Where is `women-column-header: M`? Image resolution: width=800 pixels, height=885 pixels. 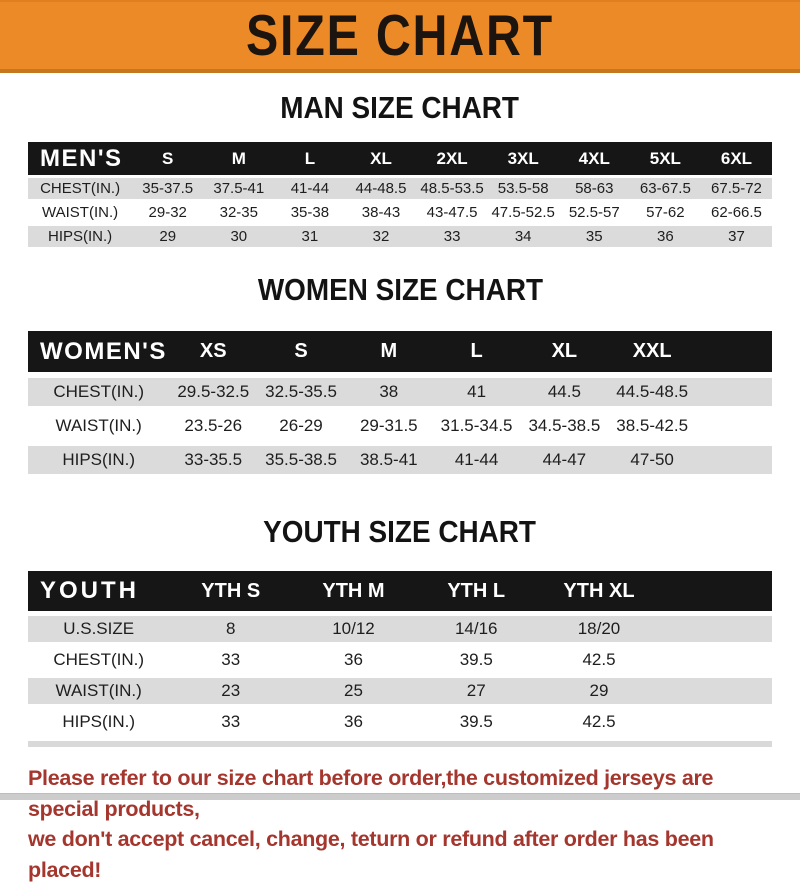
women-column-header: M is located at coordinates (388, 351).